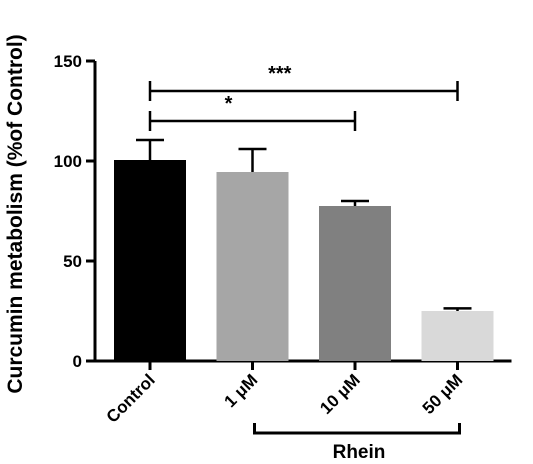 Image resolution: width=533 pixels, height=464 pixels. I want to click on significance-label: ***, so click(280, 74).